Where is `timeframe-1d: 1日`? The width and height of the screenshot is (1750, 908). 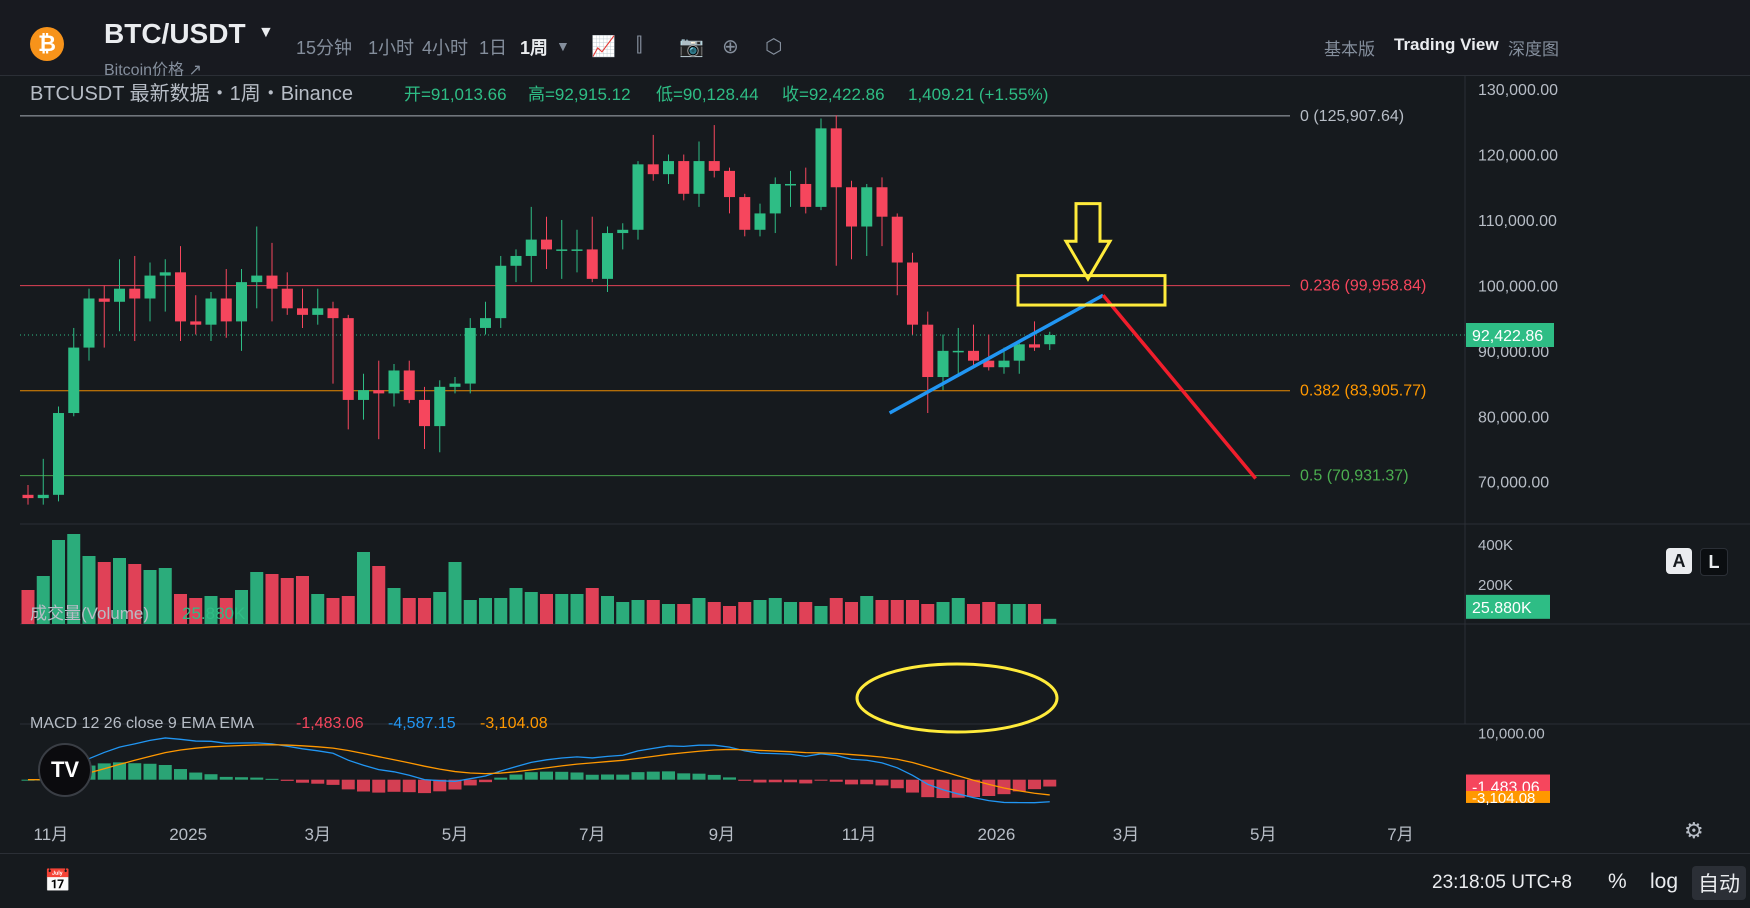 timeframe-1d: 1日 is located at coordinates (493, 48).